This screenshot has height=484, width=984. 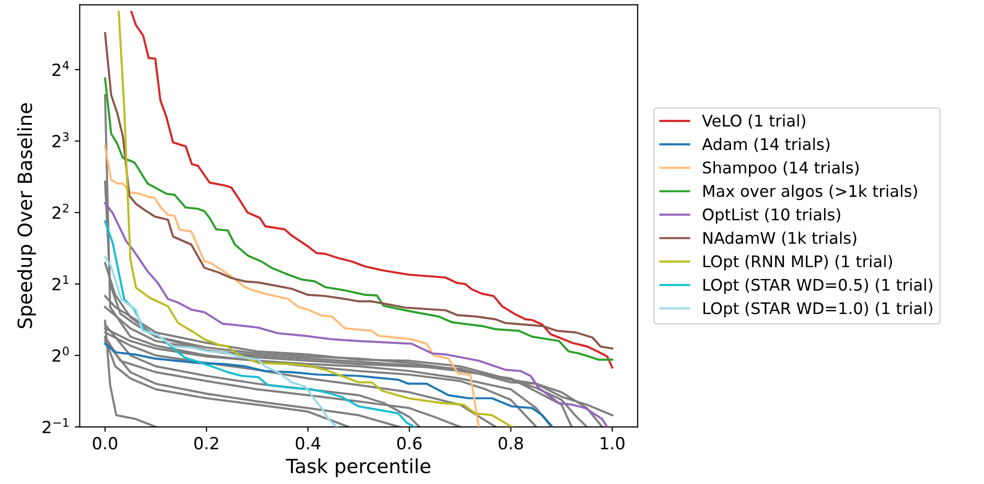 I want to click on legend-label: Shampoo (14 trials), so click(x=780, y=169).